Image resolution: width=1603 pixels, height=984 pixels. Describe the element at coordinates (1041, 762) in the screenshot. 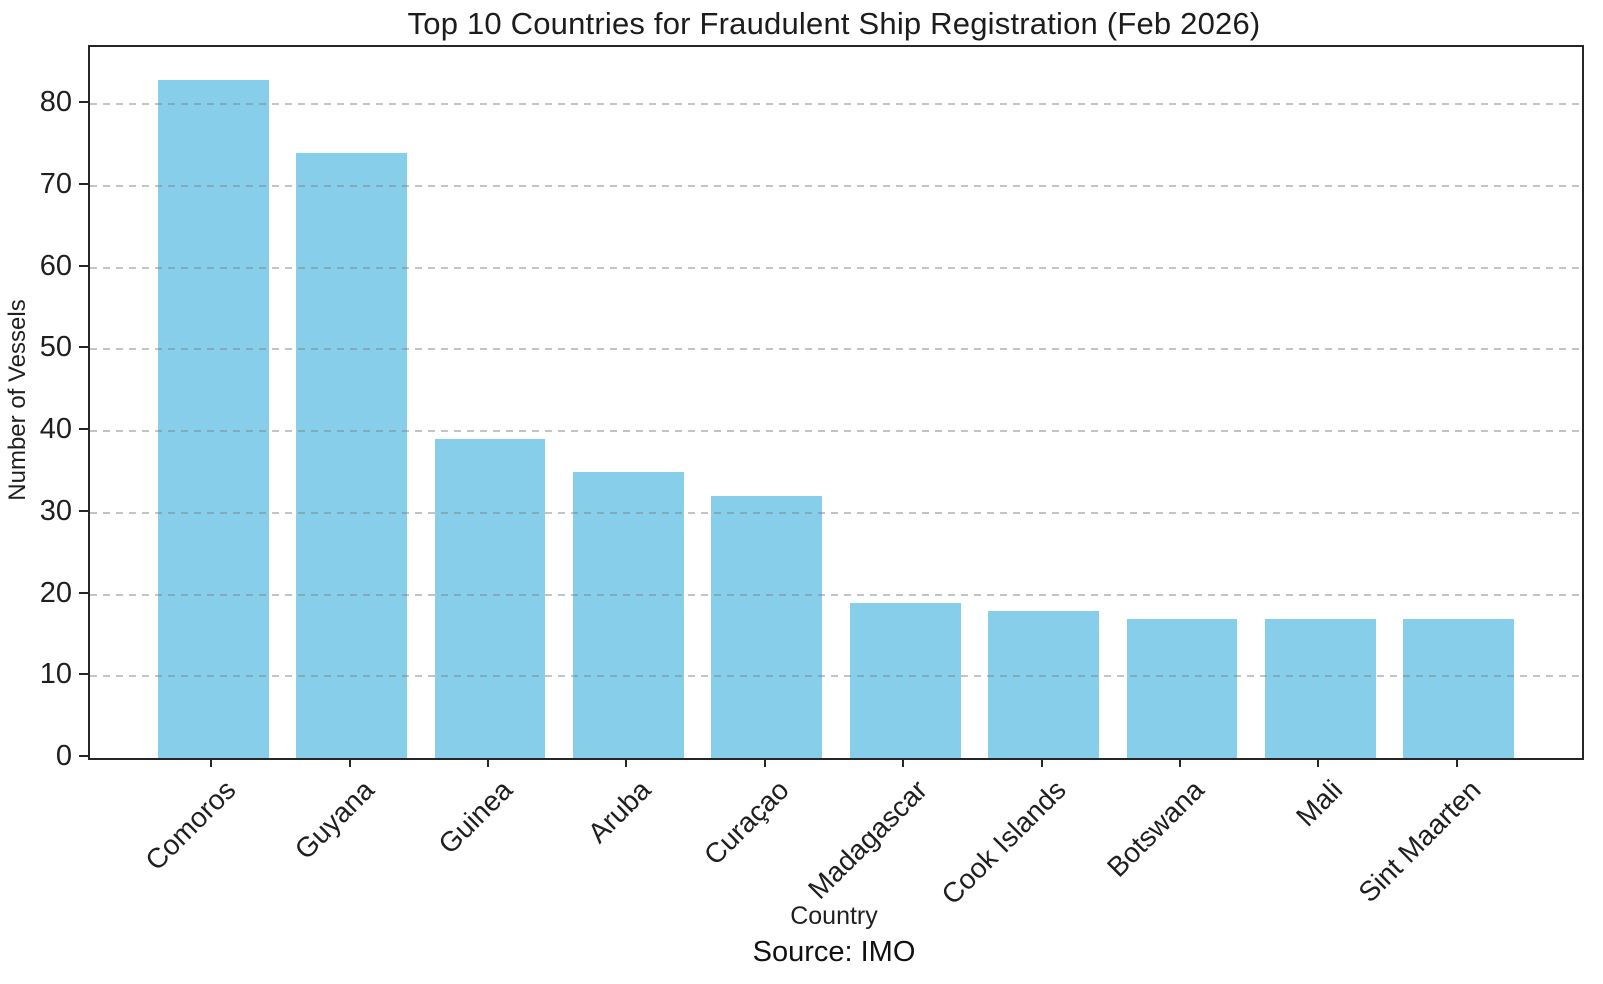

I see `x-tick-mark-cook-islands` at that location.